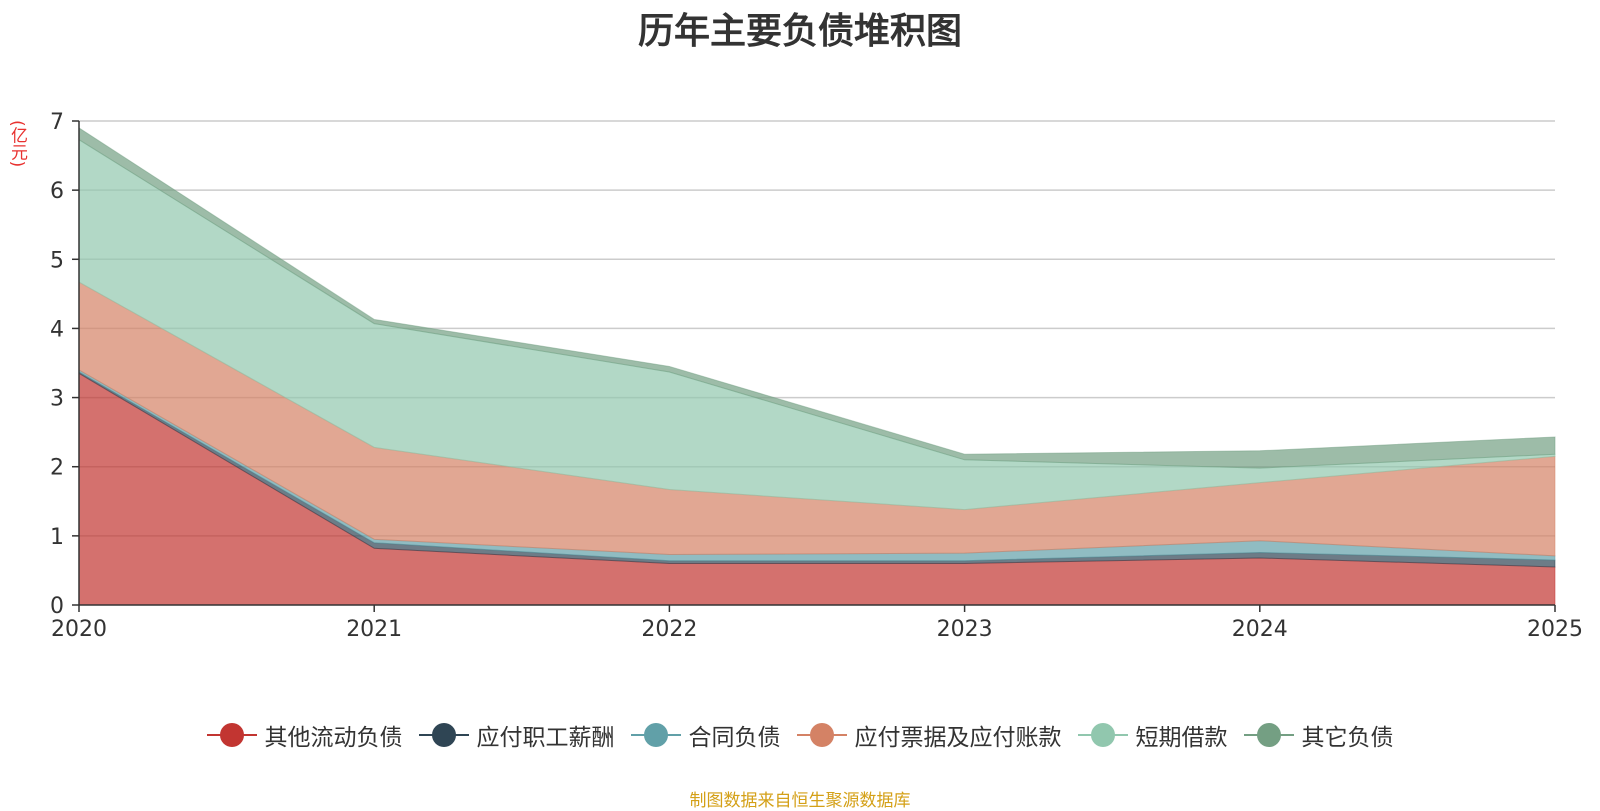 The image size is (1600, 811). What do you see at coordinates (545, 738) in the screenshot?
I see `legend-label: 应付职工薪酬` at bounding box center [545, 738].